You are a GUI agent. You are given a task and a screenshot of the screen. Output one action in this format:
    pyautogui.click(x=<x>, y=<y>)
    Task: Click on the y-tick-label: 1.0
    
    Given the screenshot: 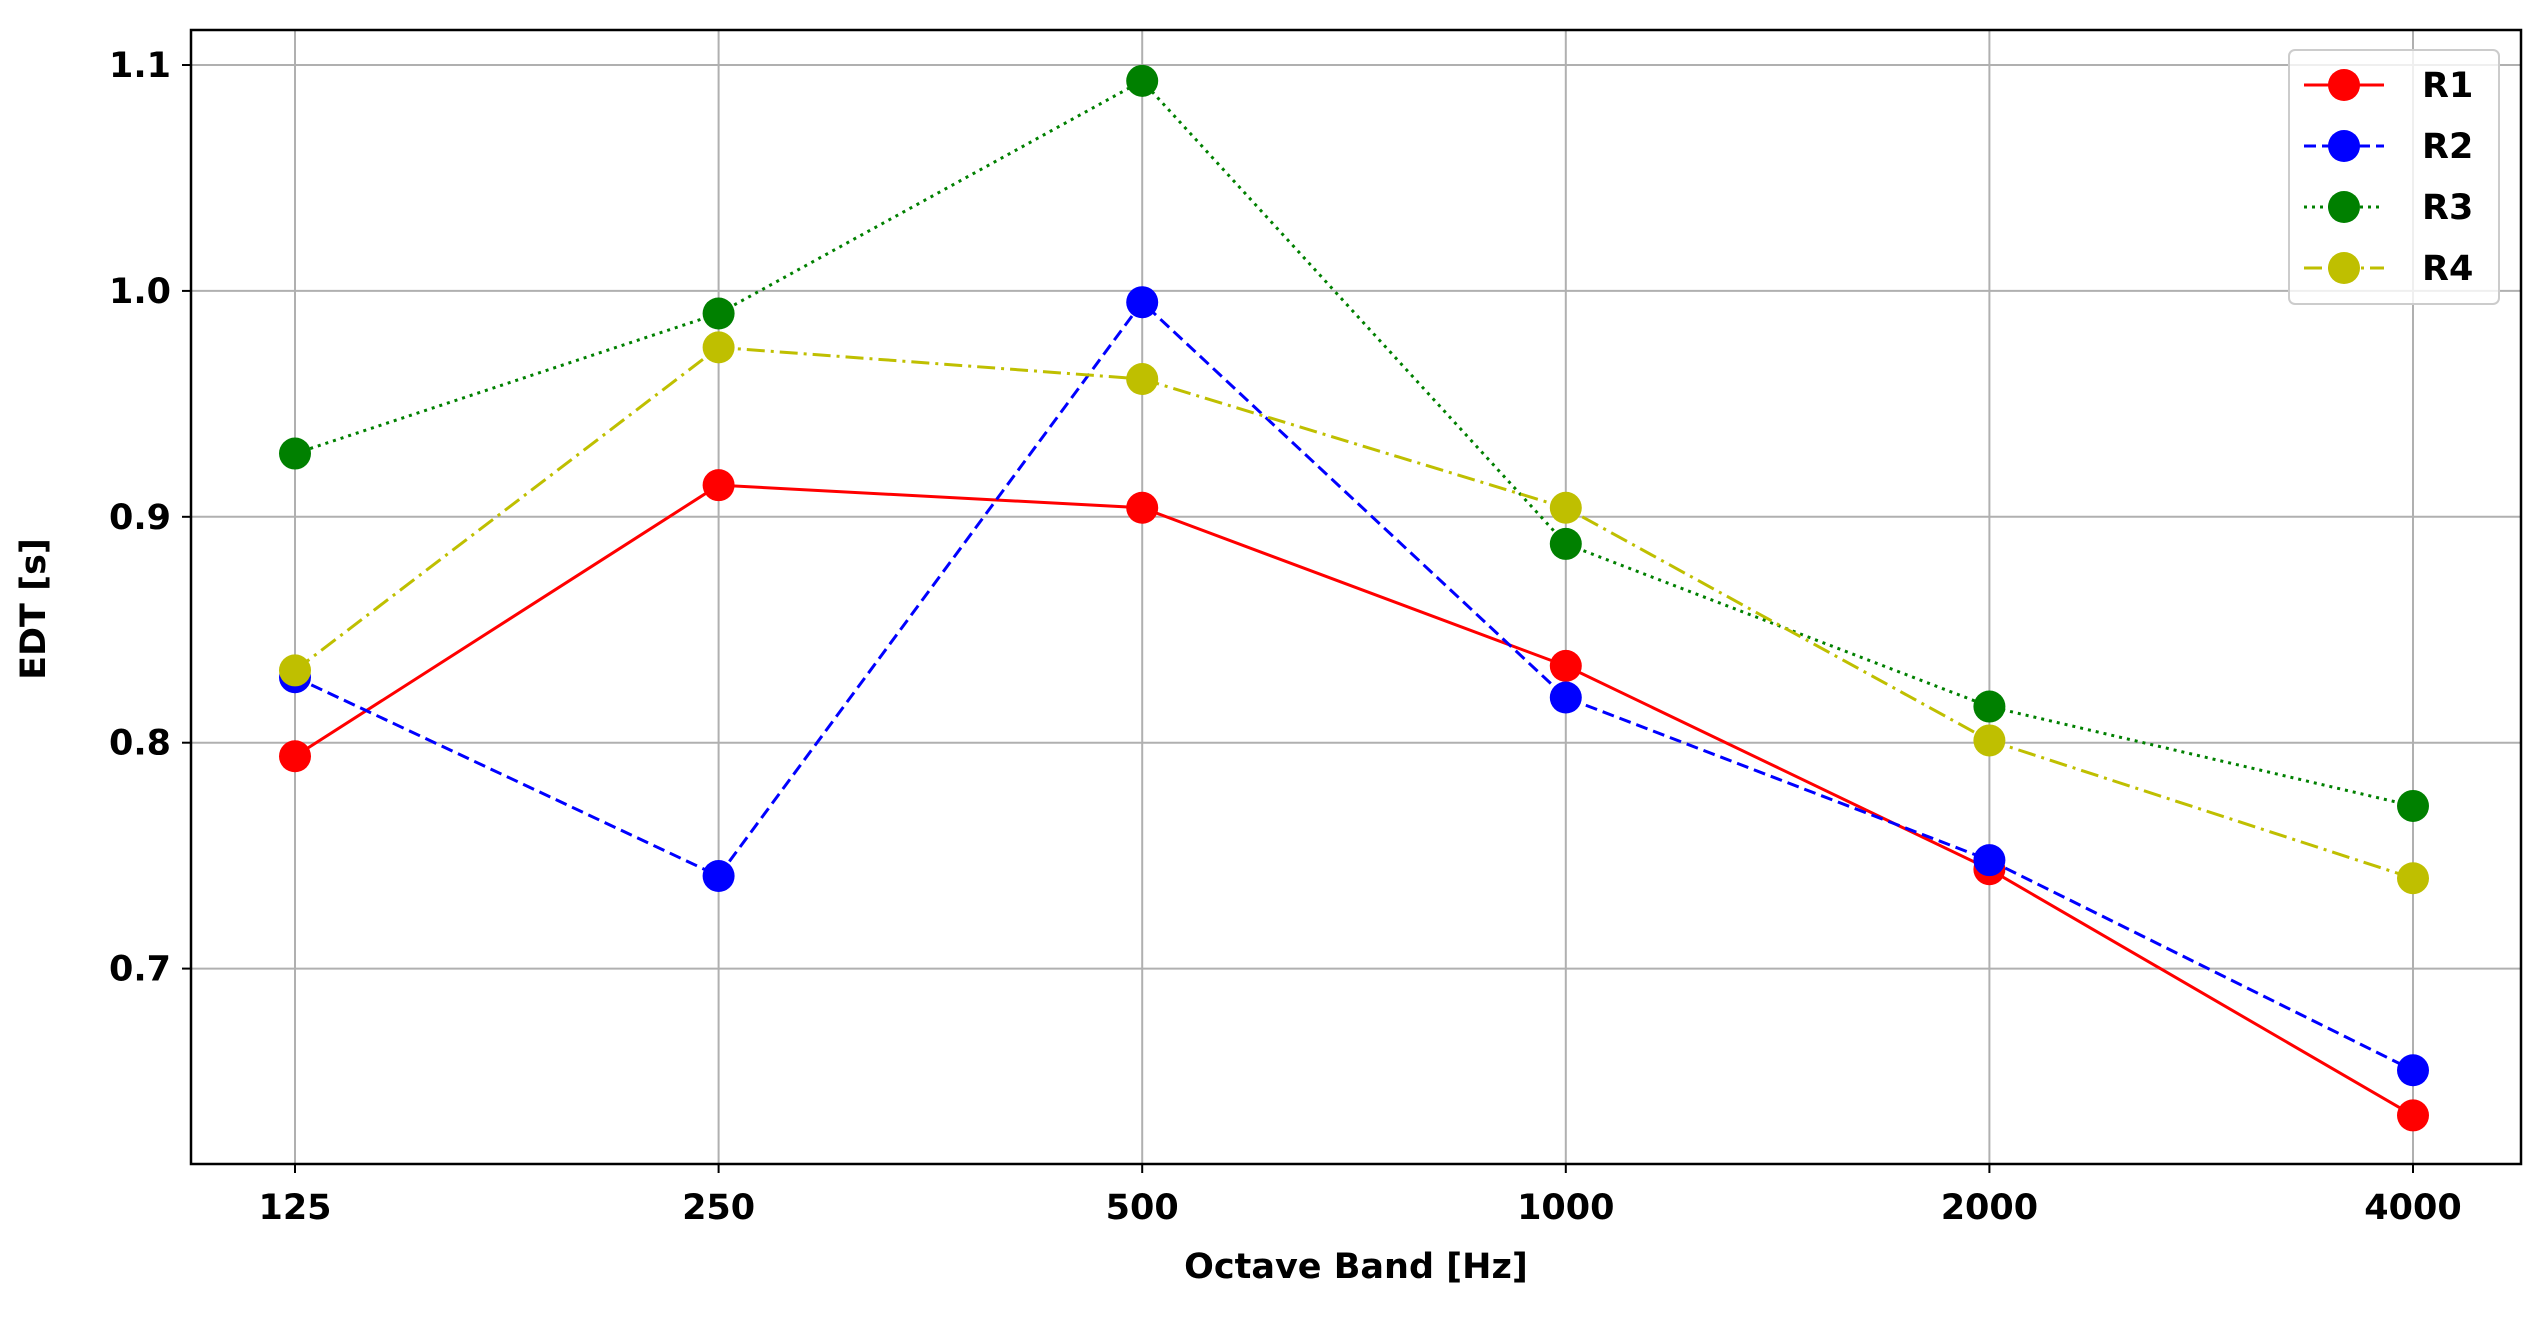 What is the action you would take?
    pyautogui.click(x=140, y=292)
    